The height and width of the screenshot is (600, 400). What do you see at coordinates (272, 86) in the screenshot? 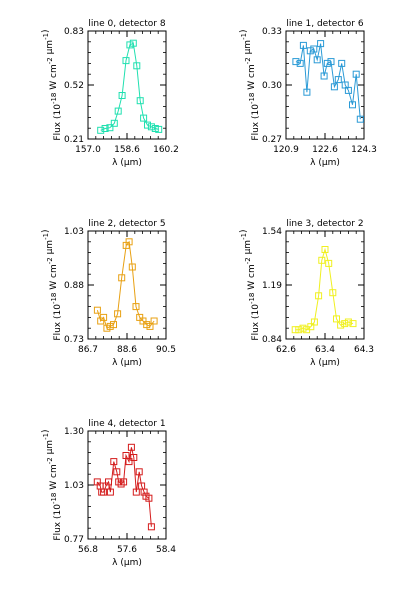
I see `y-tick-label: 0.30` at bounding box center [272, 86].